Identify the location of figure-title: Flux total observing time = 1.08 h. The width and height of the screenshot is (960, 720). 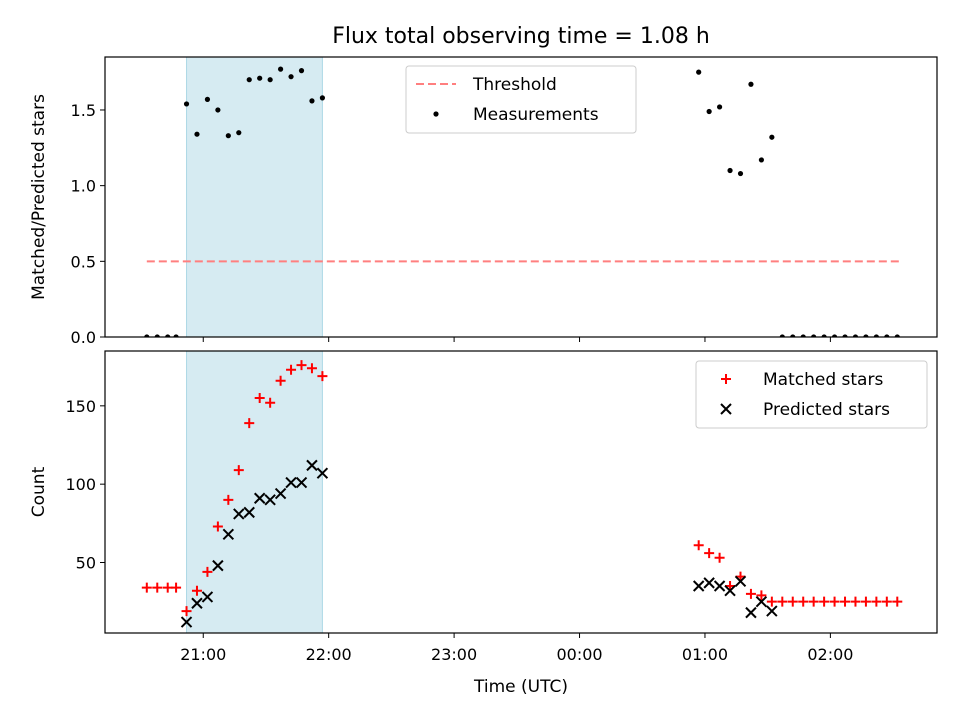
(521, 36).